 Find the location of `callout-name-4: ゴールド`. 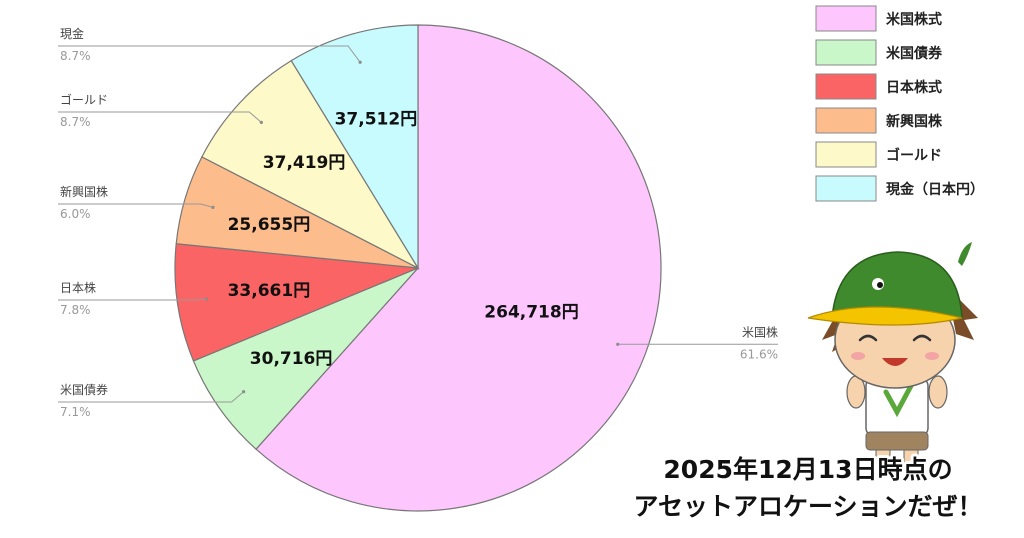

callout-name-4: ゴールド is located at coordinates (84, 99).